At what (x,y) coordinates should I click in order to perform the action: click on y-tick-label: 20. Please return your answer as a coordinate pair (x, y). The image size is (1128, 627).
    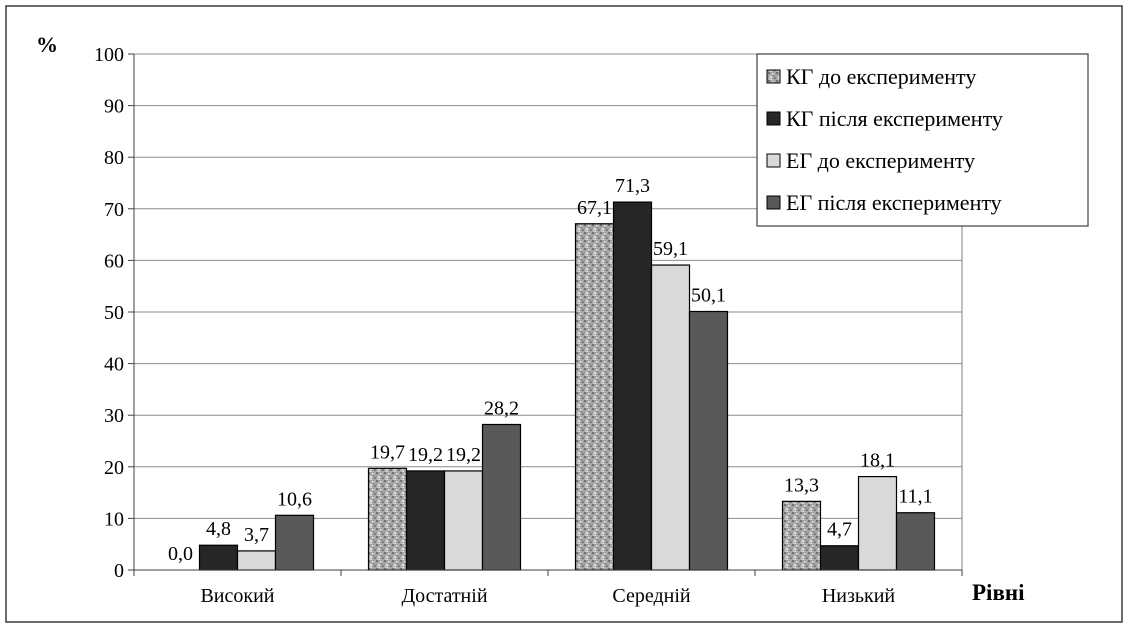
    Looking at the image, I should click on (114, 468).